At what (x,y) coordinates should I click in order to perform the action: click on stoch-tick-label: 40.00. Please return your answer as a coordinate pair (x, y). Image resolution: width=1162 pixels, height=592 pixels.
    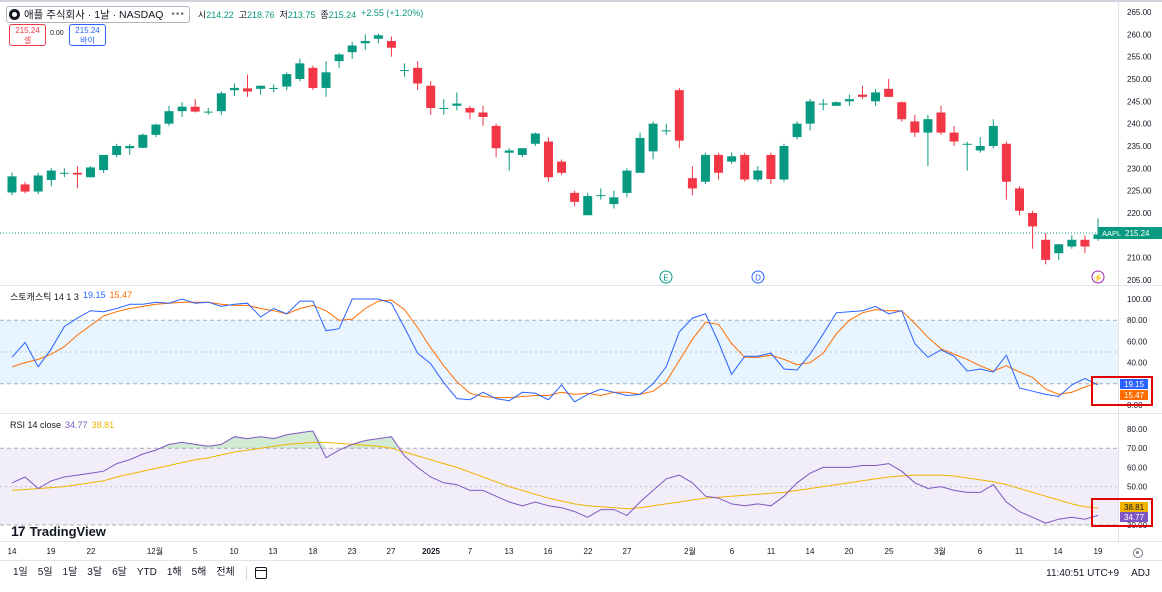
    Looking at the image, I should click on (1137, 363).